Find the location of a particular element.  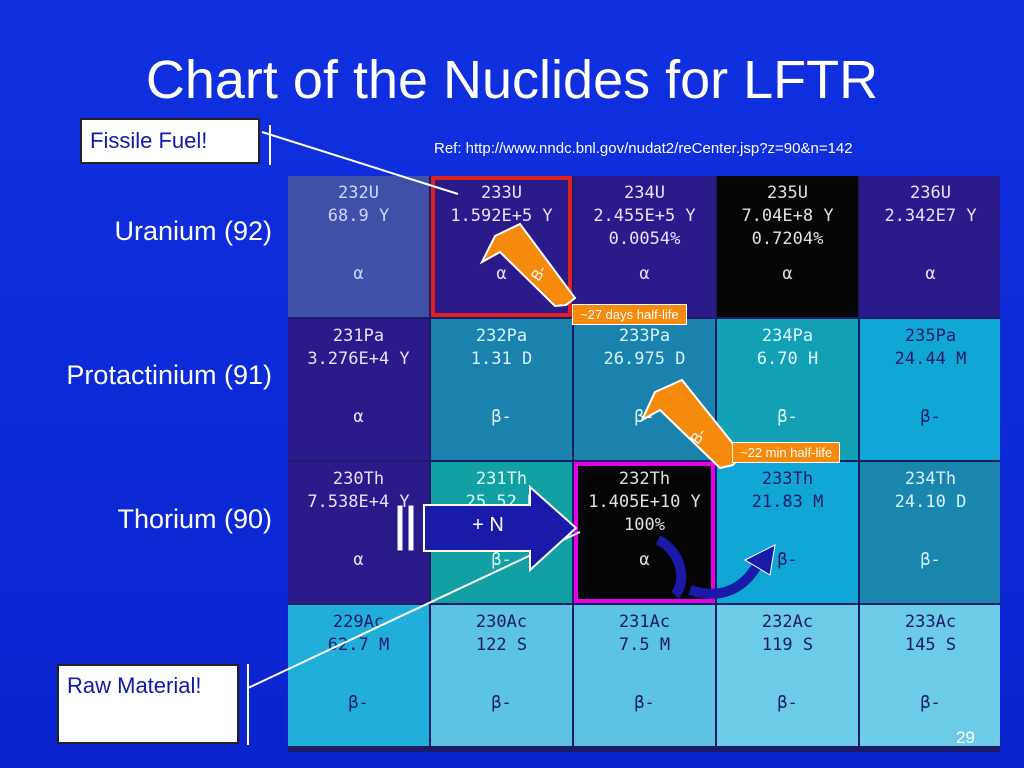

nuclide-halflife: 68.9 Y is located at coordinates (358, 216).